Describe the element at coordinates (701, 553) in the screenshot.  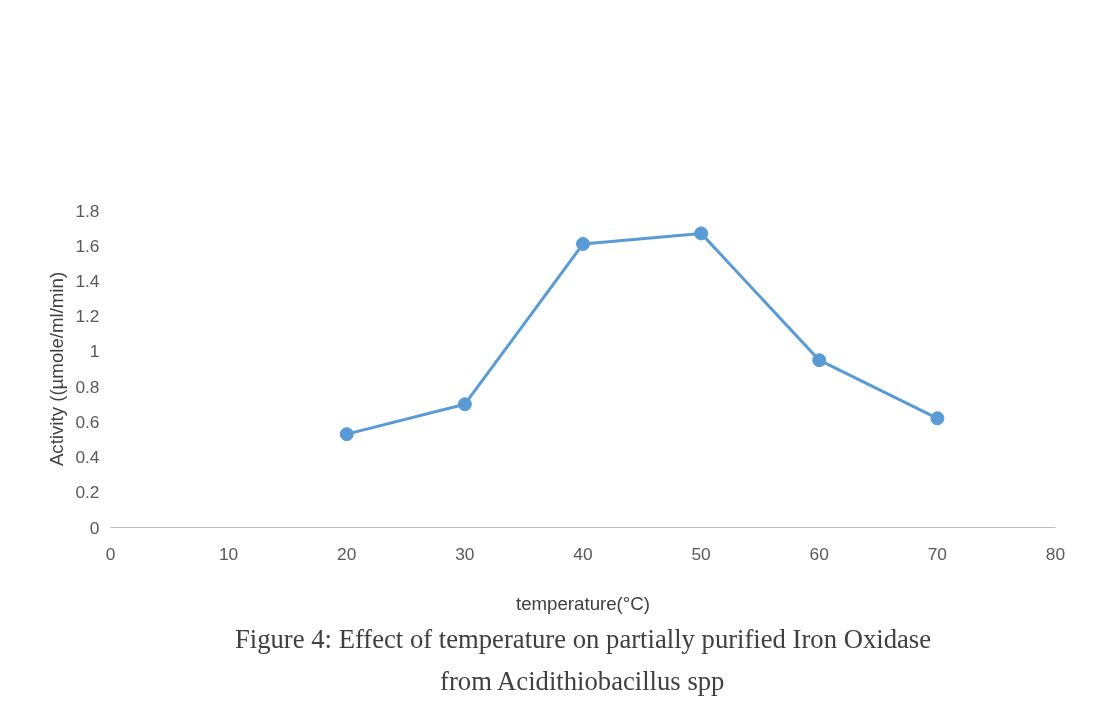
I see `x-tick-label: 50` at that location.